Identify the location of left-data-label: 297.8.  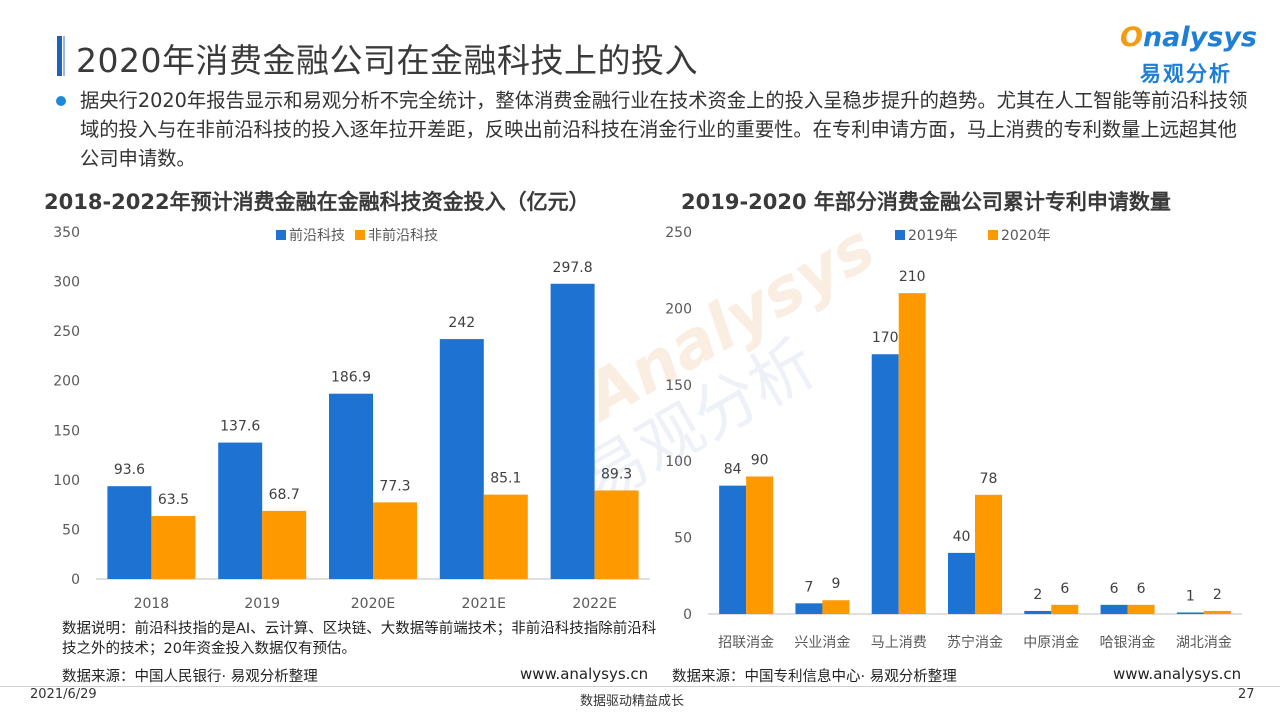
(573, 268).